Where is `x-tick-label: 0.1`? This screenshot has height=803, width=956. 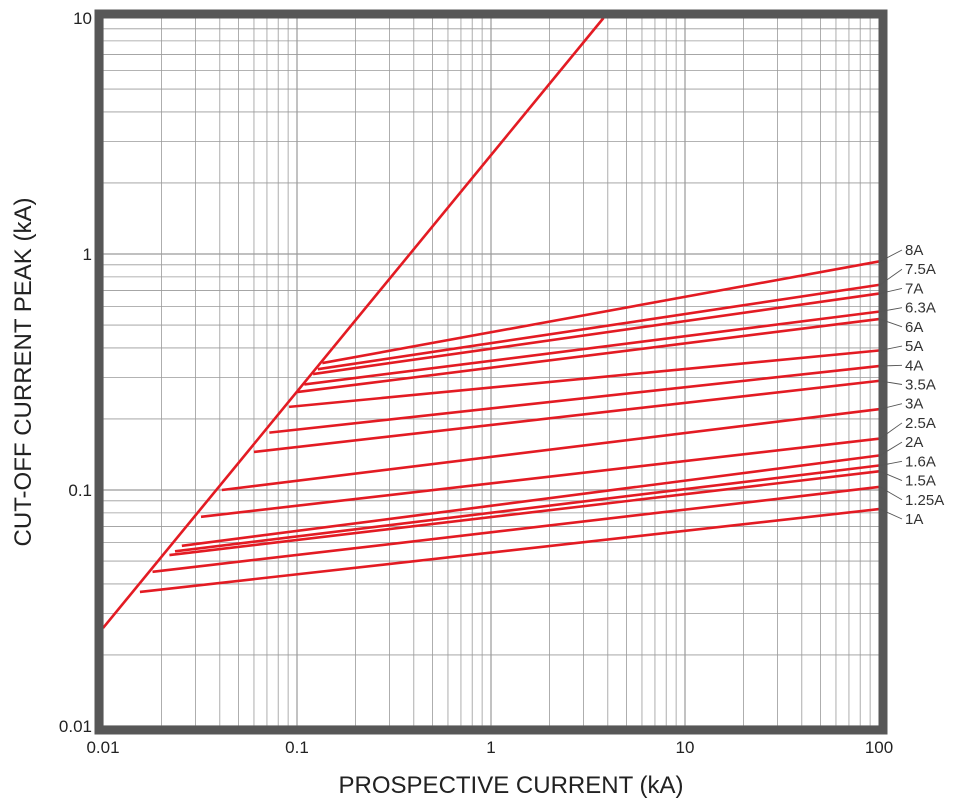 x-tick-label: 0.1 is located at coordinates (297, 747).